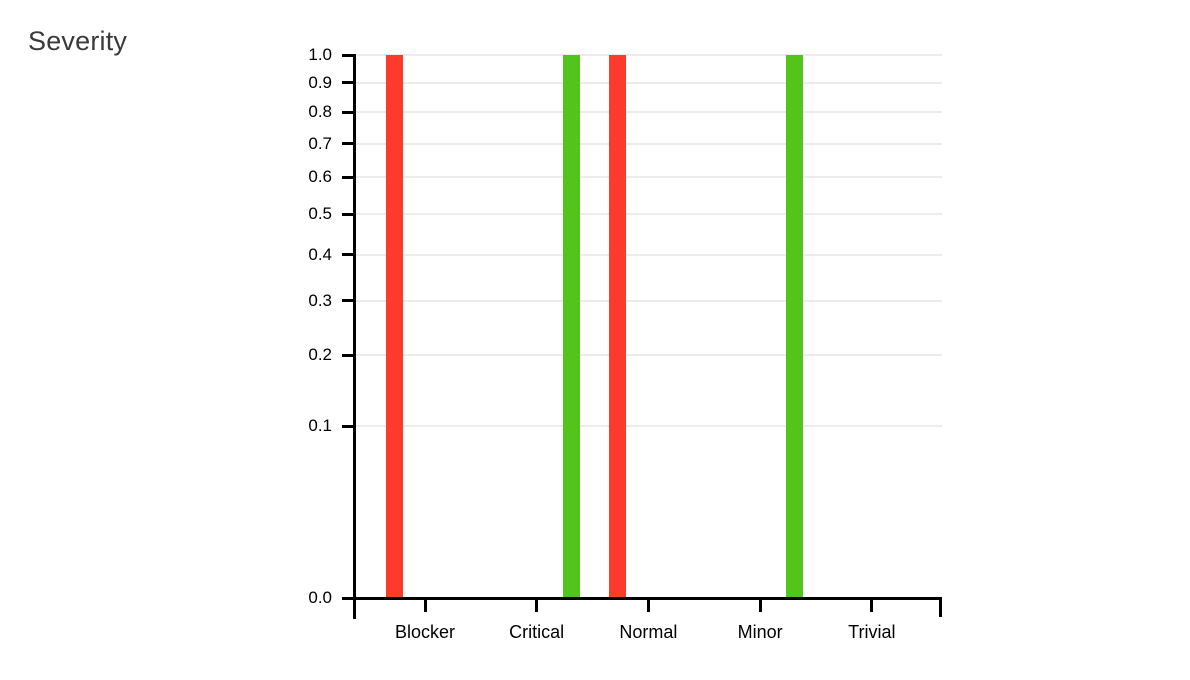  I want to click on x-axis-label-blocker: Blocker, so click(425, 632).